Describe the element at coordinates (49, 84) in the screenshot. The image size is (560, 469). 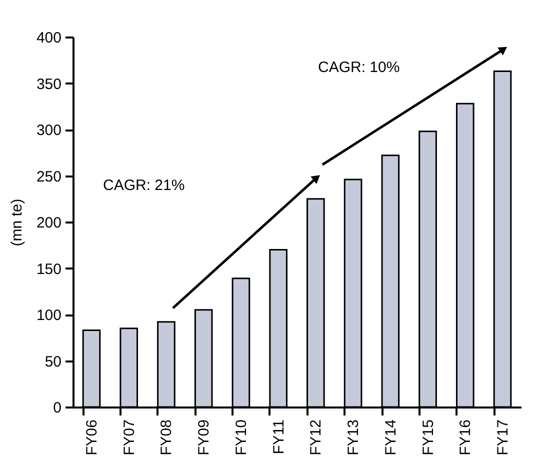
I see `y-tick-label: 350` at that location.